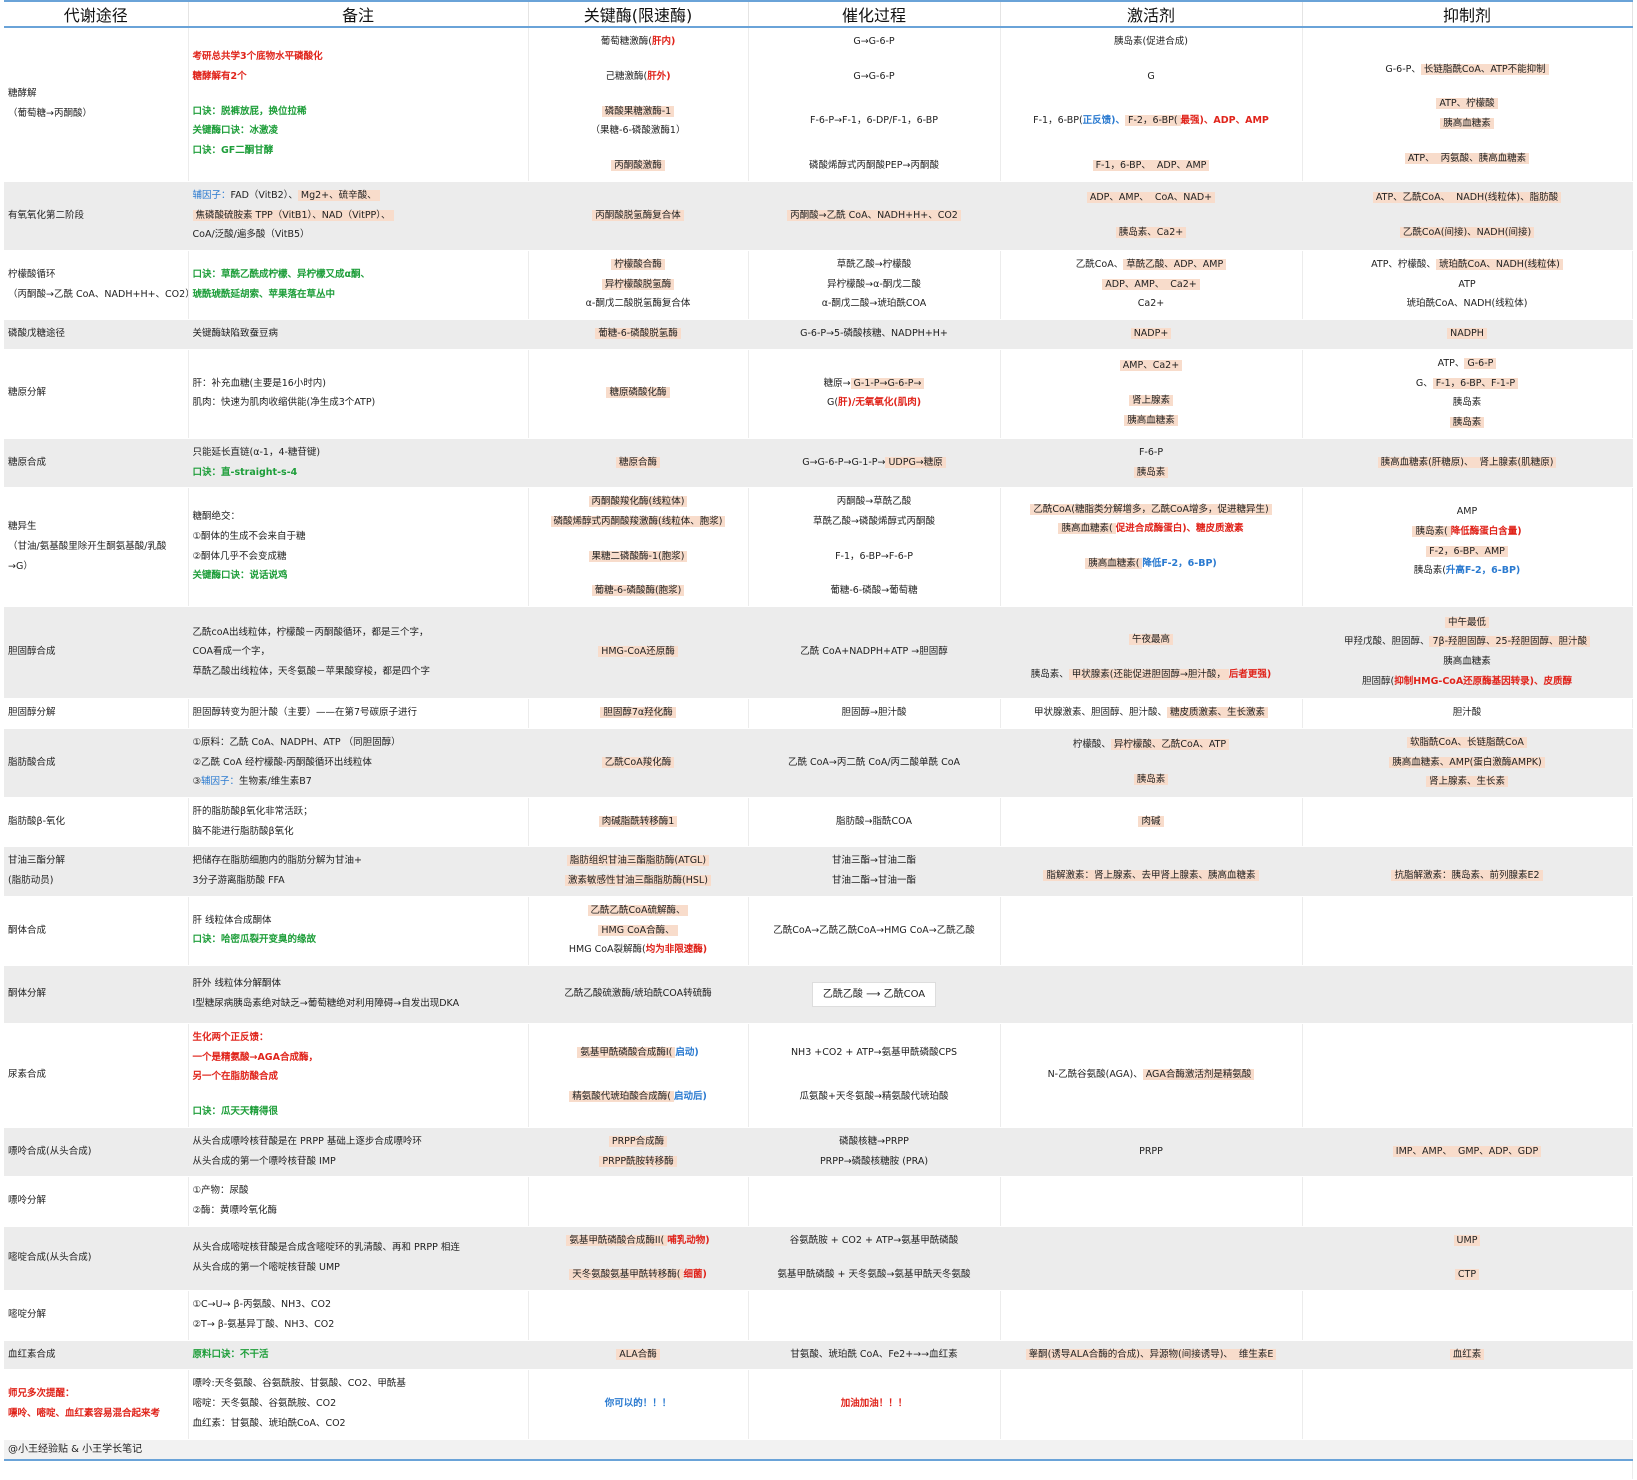 This screenshot has height=1480, width=1637. What do you see at coordinates (874, 762) in the screenshot?
I see `cell-process: 乙酰 CoA→丙二酰 CoA/丙二酸单酰 CoA` at bounding box center [874, 762].